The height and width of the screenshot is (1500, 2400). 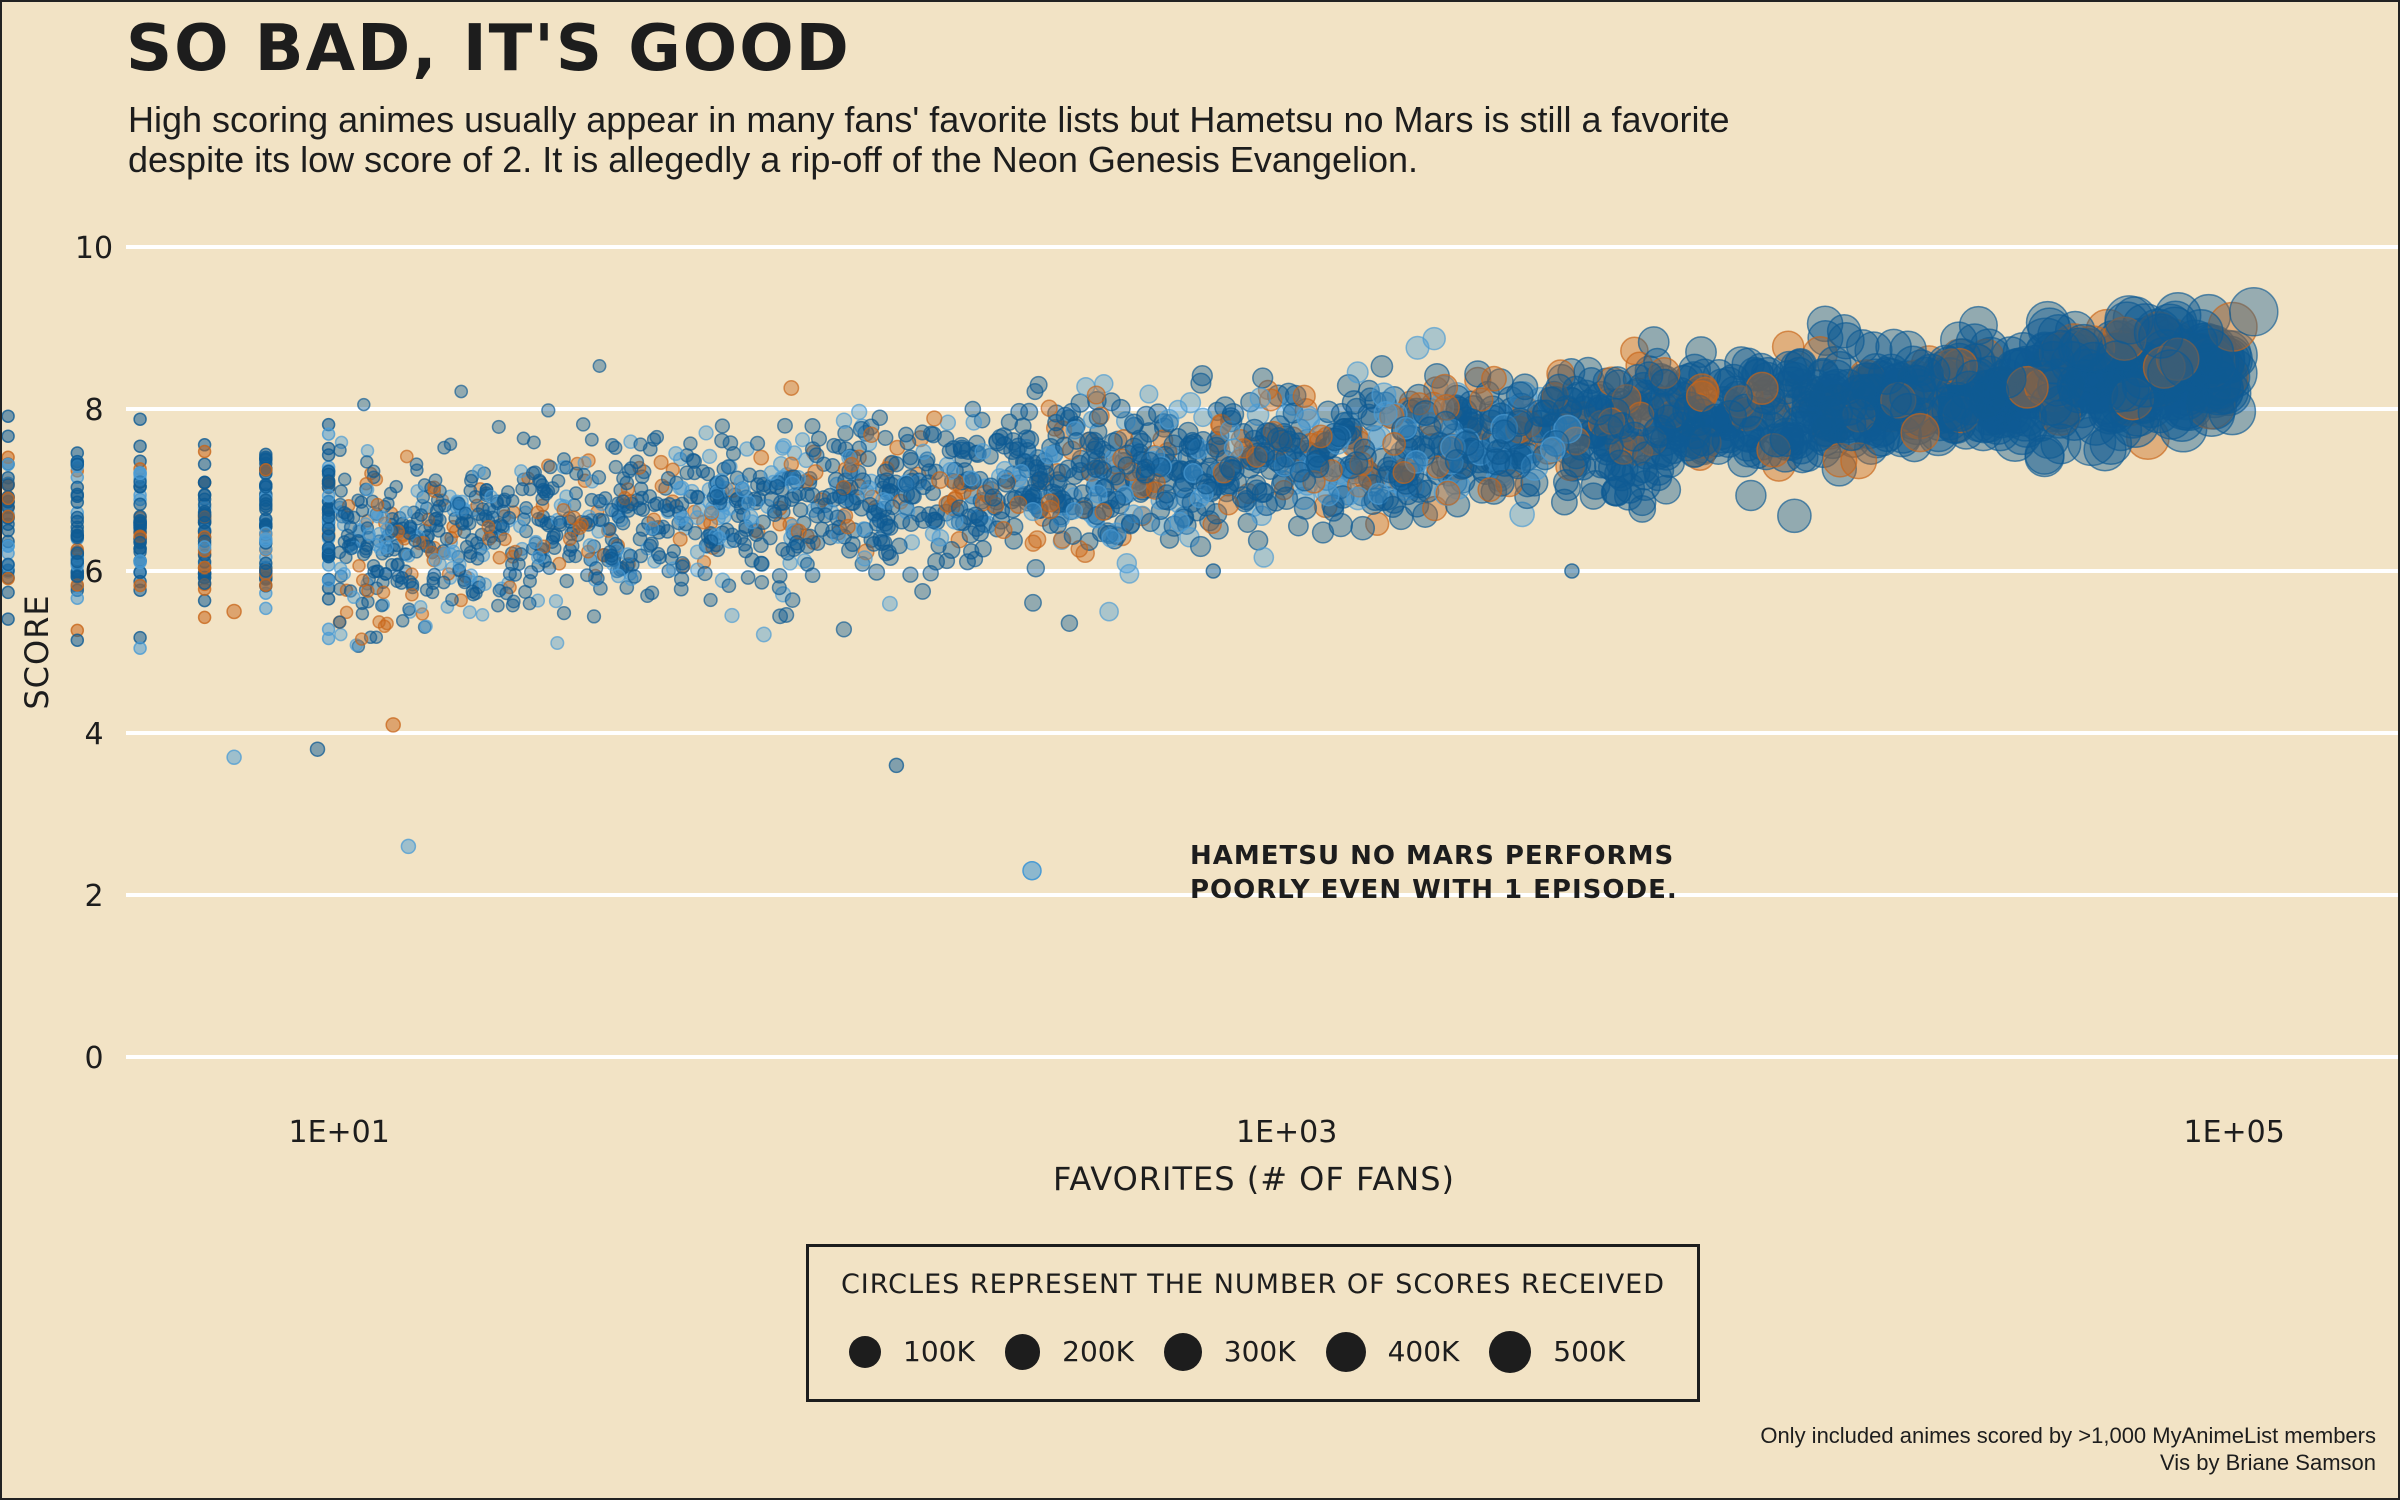 What do you see at coordinates (2267, 1462) in the screenshot?
I see `caption-line-2: Vis by Briane Samson` at bounding box center [2267, 1462].